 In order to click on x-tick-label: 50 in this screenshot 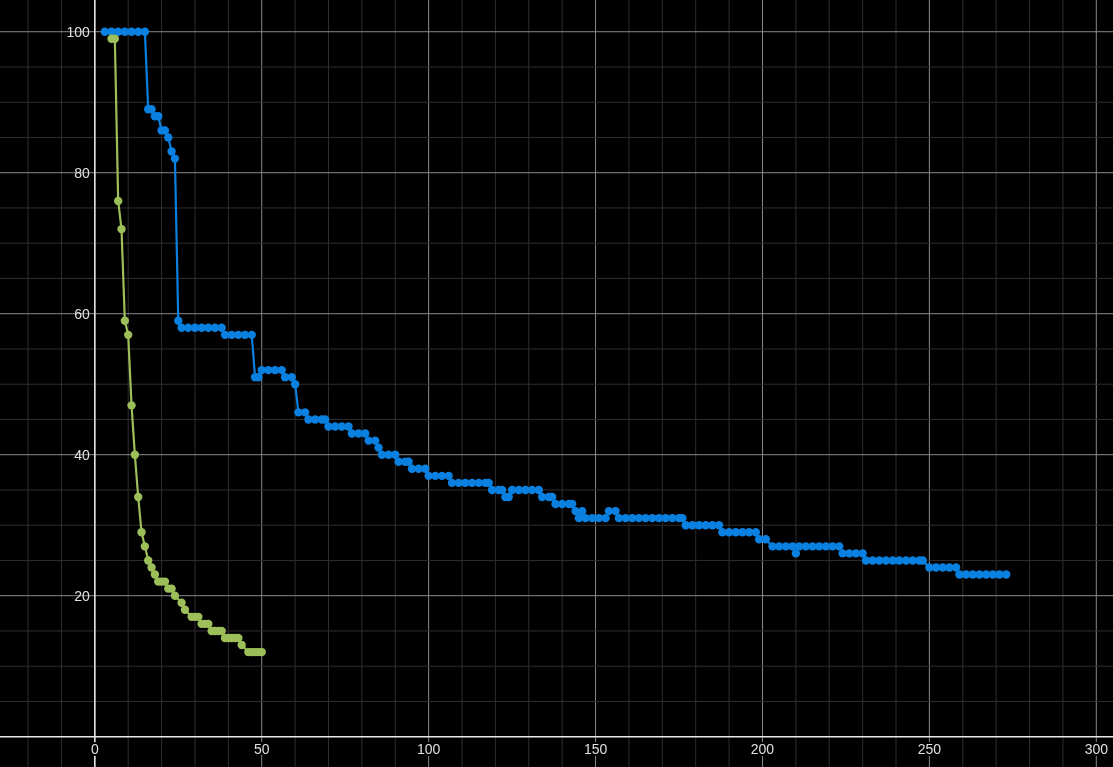, I will do `click(261, 748)`.